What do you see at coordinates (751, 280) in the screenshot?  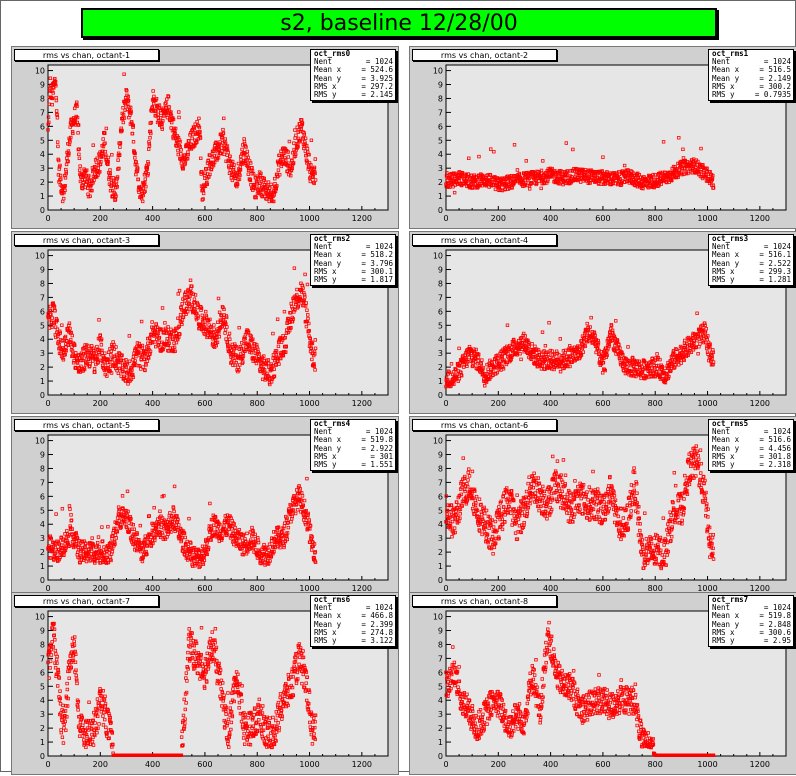 I see `stats-row: RMS y = 1.281` at bounding box center [751, 280].